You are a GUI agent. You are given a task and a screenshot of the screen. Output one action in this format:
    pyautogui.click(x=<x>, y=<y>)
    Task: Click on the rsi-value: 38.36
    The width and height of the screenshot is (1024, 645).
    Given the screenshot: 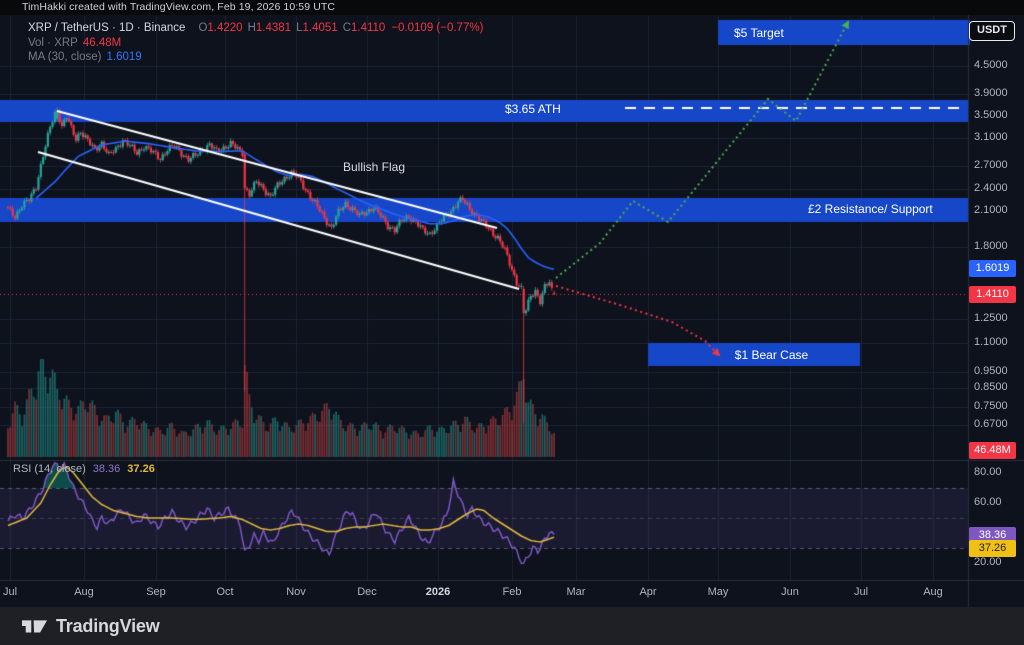 What is the action you would take?
    pyautogui.click(x=106, y=469)
    